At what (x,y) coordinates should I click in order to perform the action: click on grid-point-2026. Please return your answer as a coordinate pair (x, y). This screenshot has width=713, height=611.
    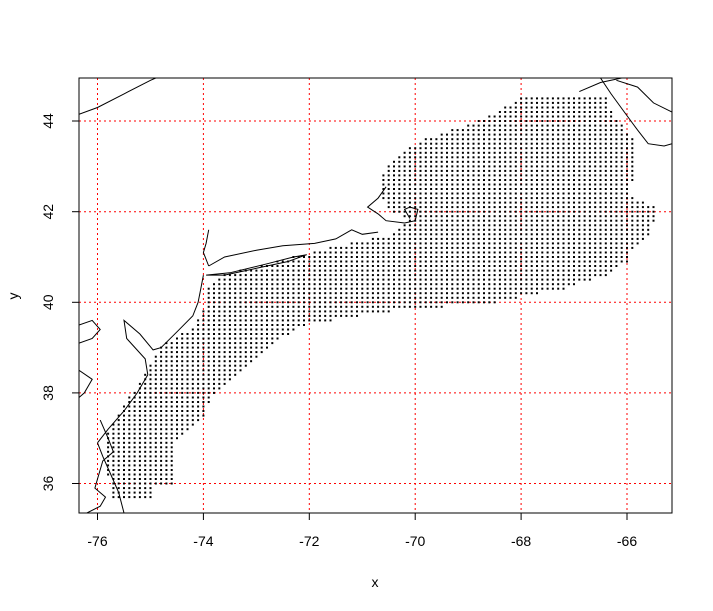
    Looking at the image, I should click on (568, 207).